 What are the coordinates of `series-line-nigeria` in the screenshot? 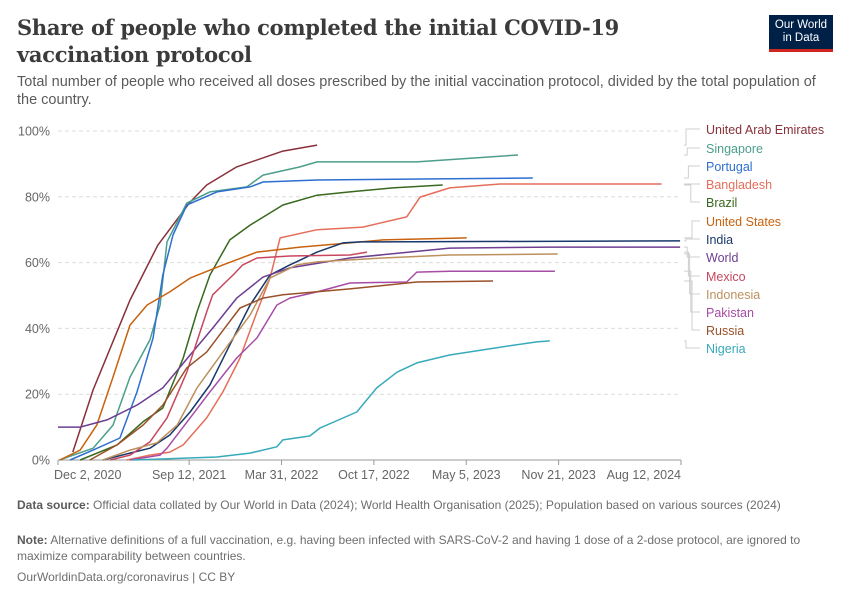 It's located at (341, 400).